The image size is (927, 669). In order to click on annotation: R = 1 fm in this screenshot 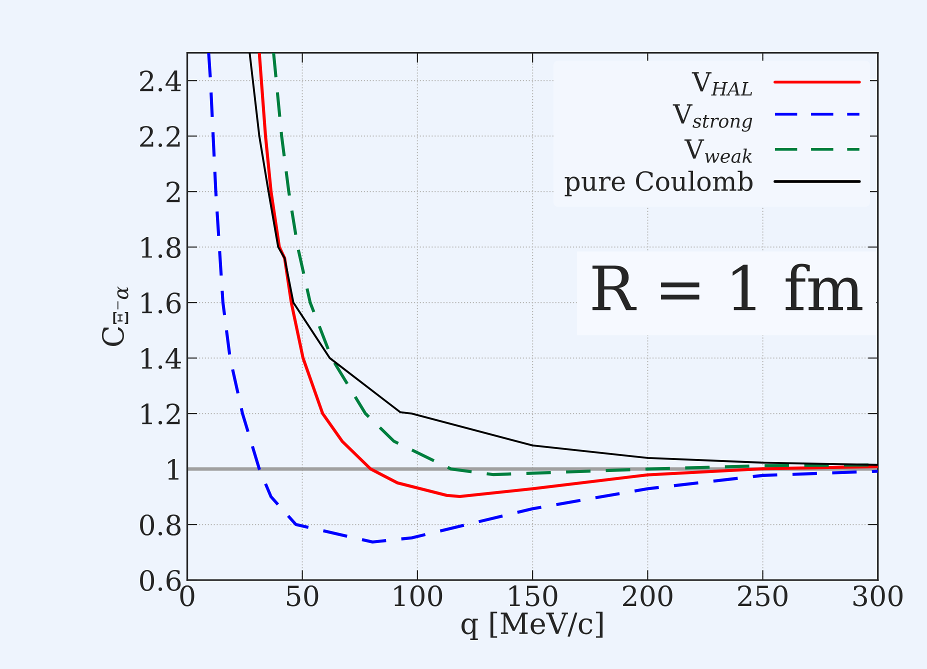, I will do `click(727, 287)`.